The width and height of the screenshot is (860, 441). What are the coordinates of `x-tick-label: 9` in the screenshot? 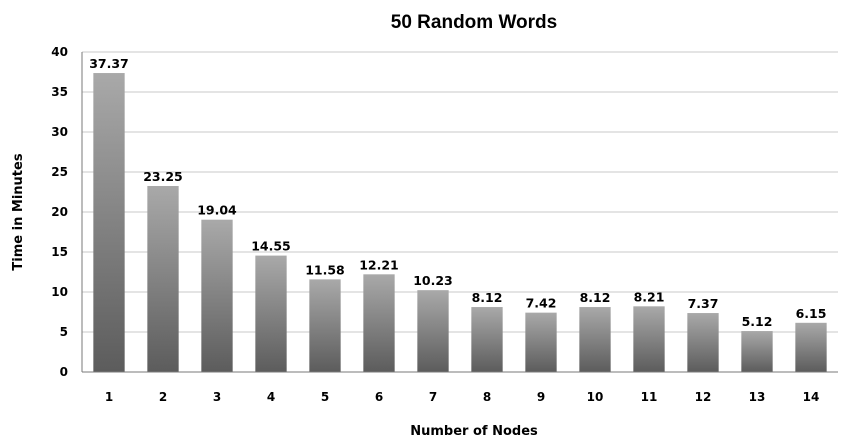 It's located at (541, 397).